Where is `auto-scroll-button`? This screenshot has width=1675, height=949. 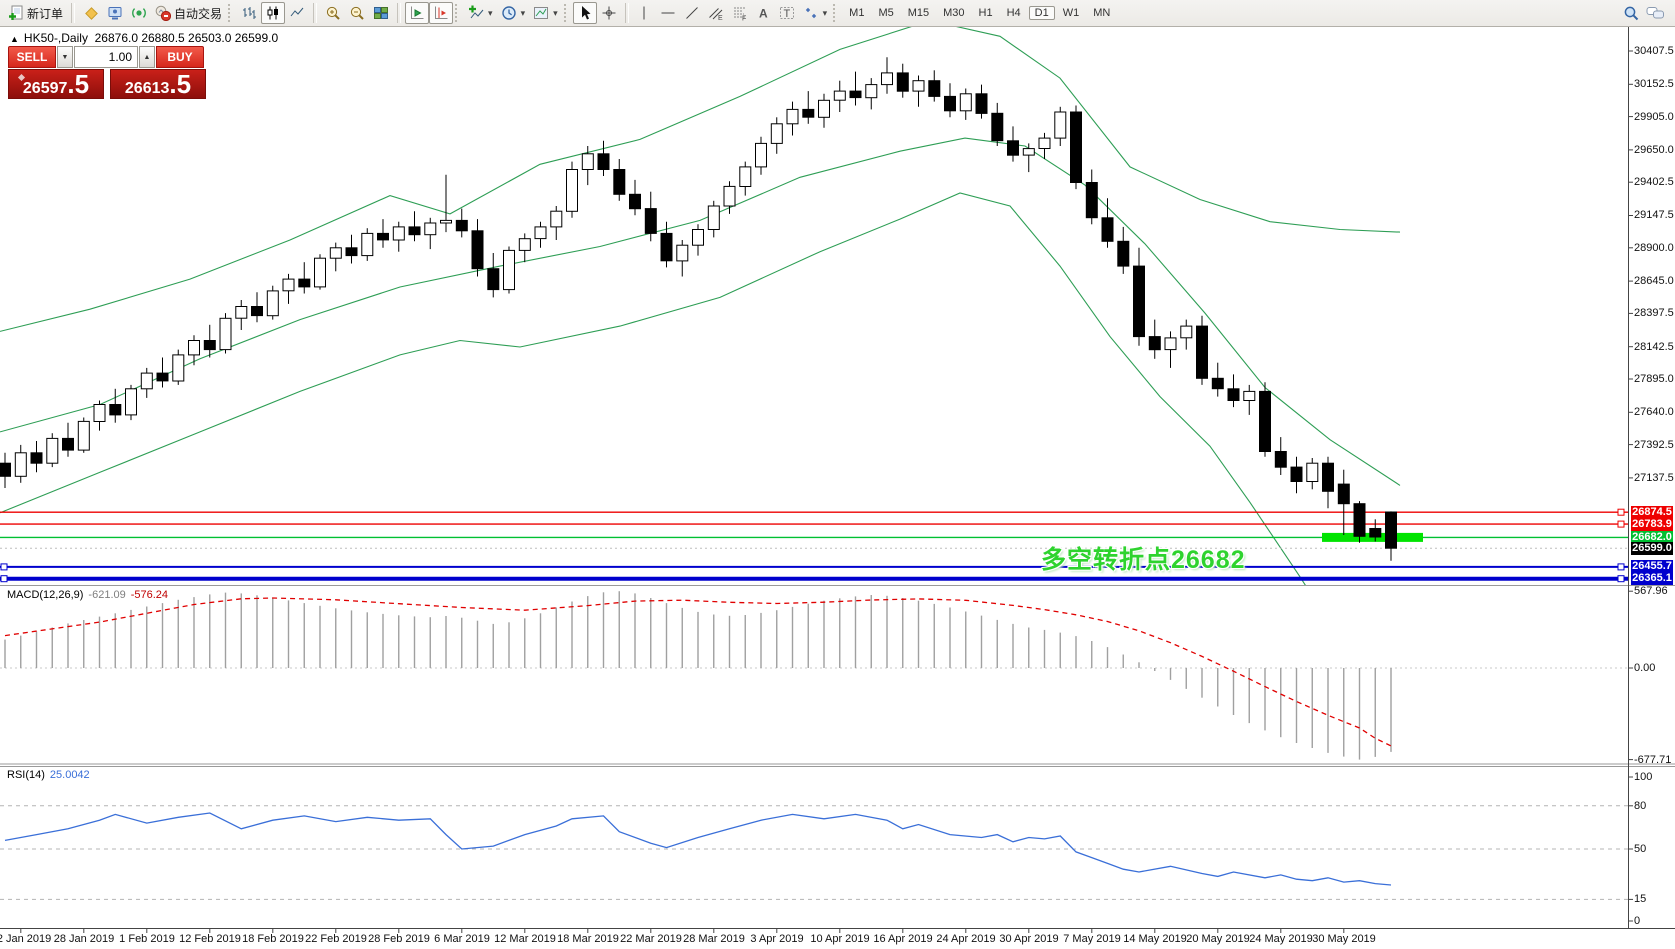 auto-scroll-button is located at coordinates (417, 13).